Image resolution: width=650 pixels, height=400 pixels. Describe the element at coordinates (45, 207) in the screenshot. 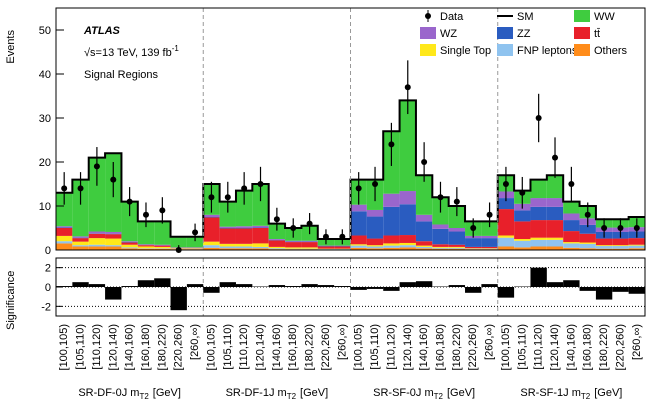

I see `y-tick-label: 10` at that location.